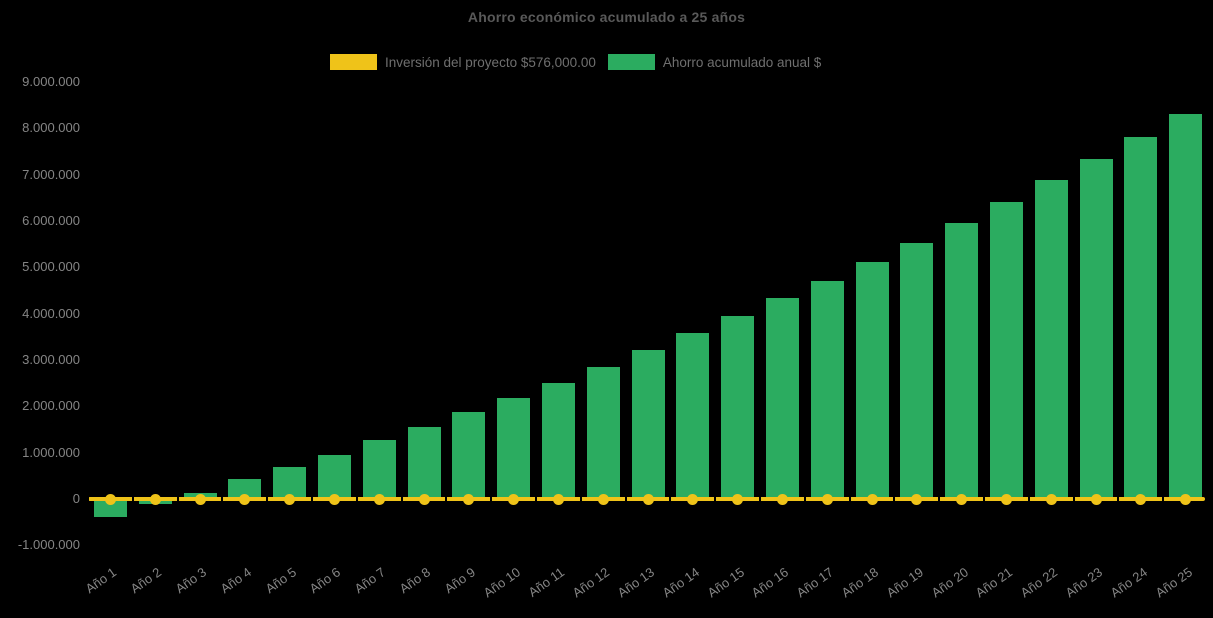  Describe the element at coordinates (603, 432) in the screenshot. I see `bar-año-12` at that location.